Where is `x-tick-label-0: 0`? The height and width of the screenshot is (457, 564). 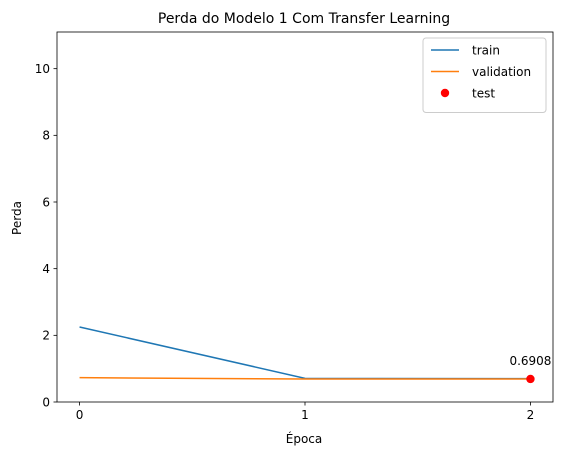
x-tick-label-0: 0 is located at coordinates (80, 415).